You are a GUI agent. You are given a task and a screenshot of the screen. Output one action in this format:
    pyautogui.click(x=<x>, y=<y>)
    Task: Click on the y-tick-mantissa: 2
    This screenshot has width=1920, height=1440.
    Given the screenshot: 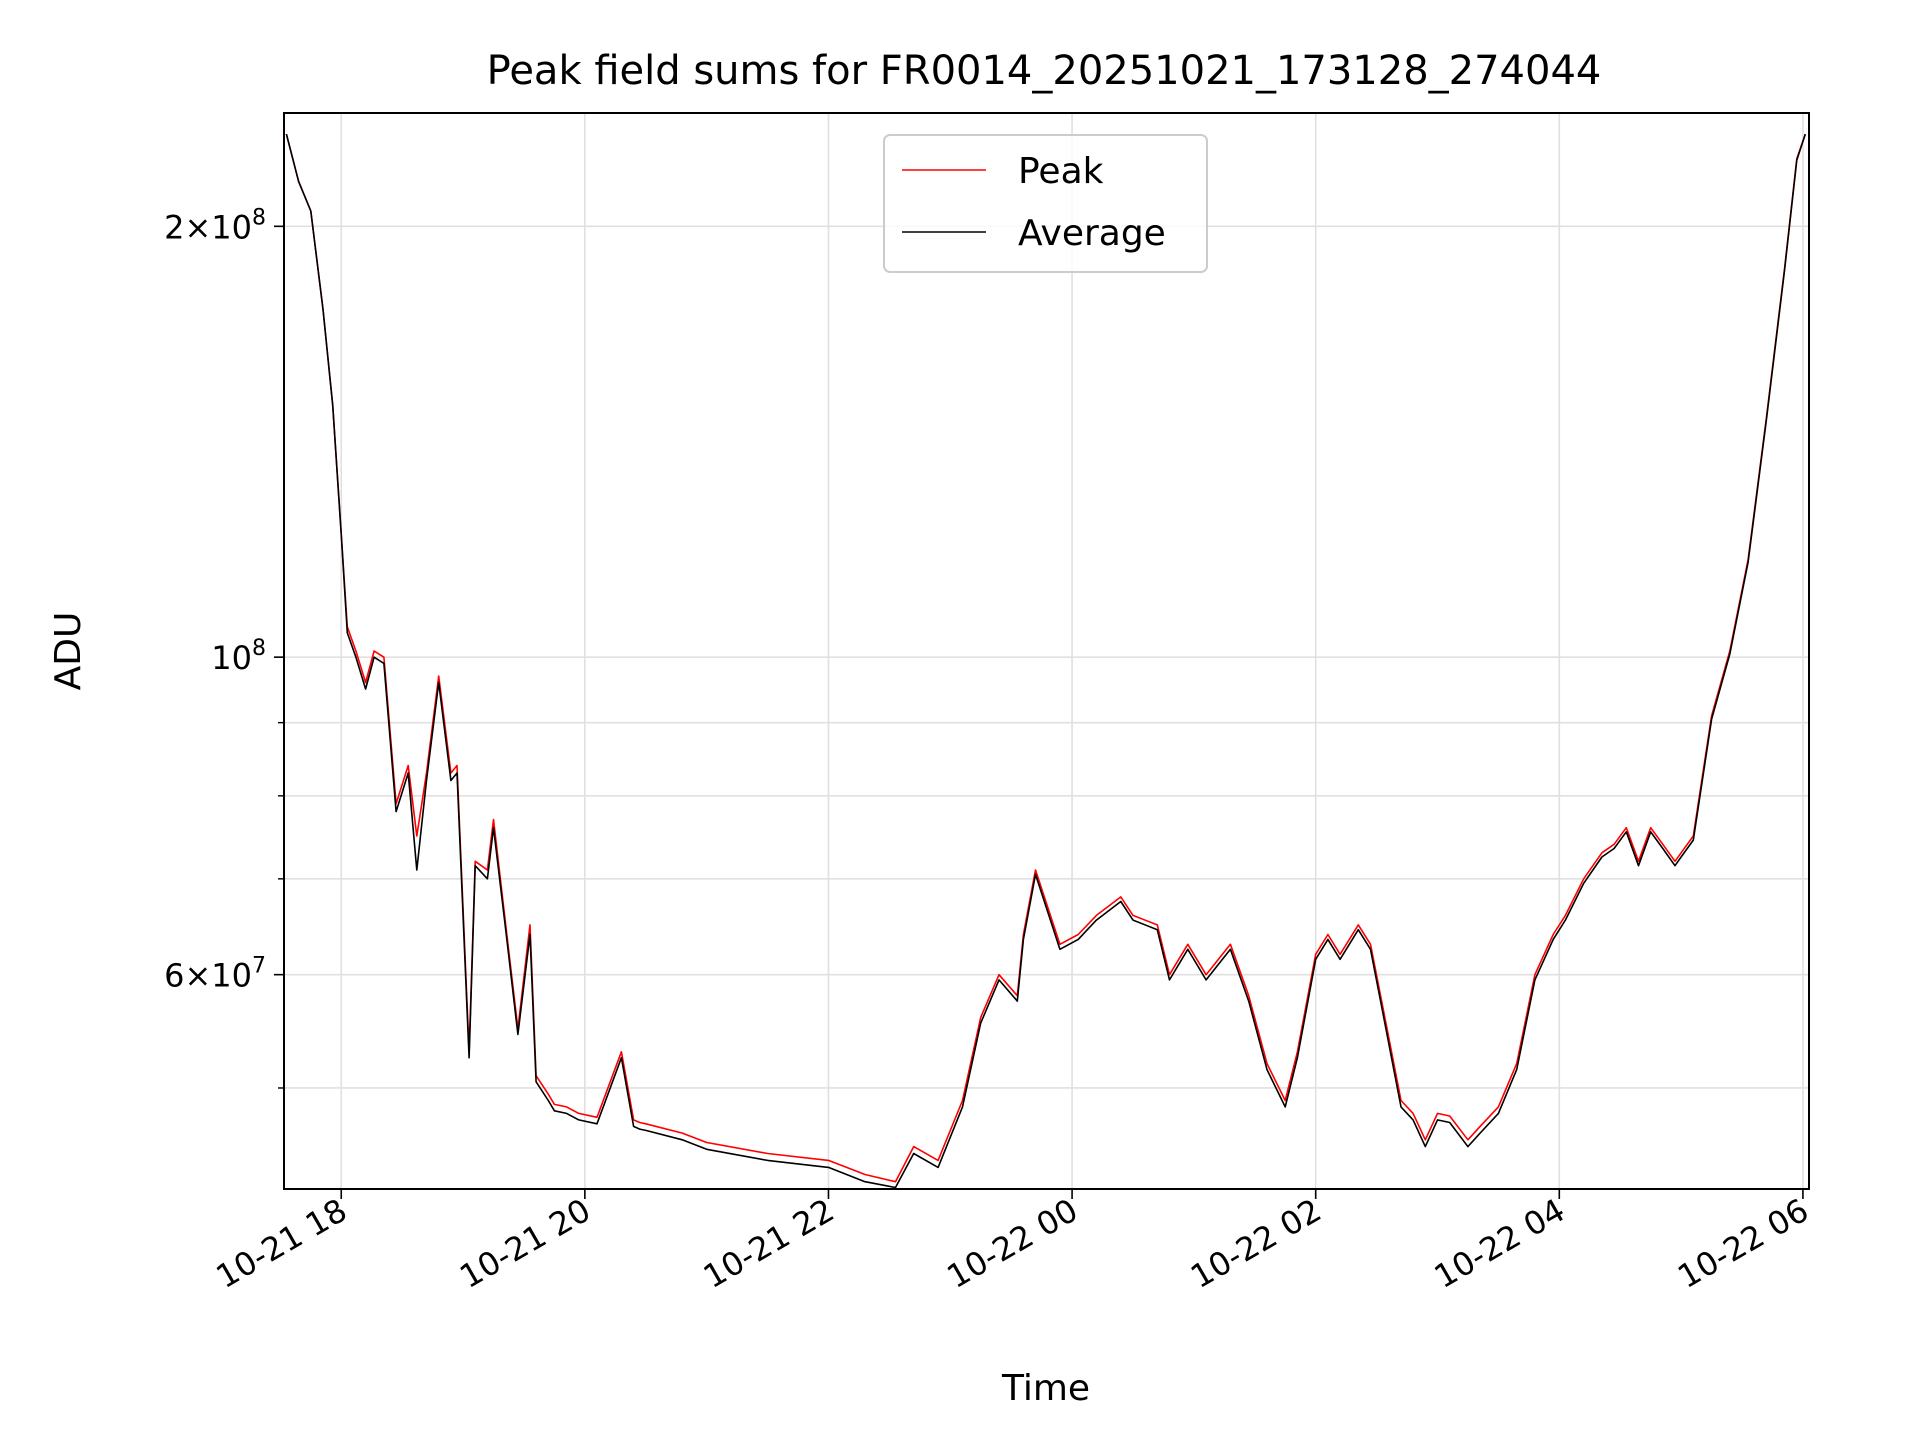 What is the action you would take?
    pyautogui.click(x=174, y=227)
    